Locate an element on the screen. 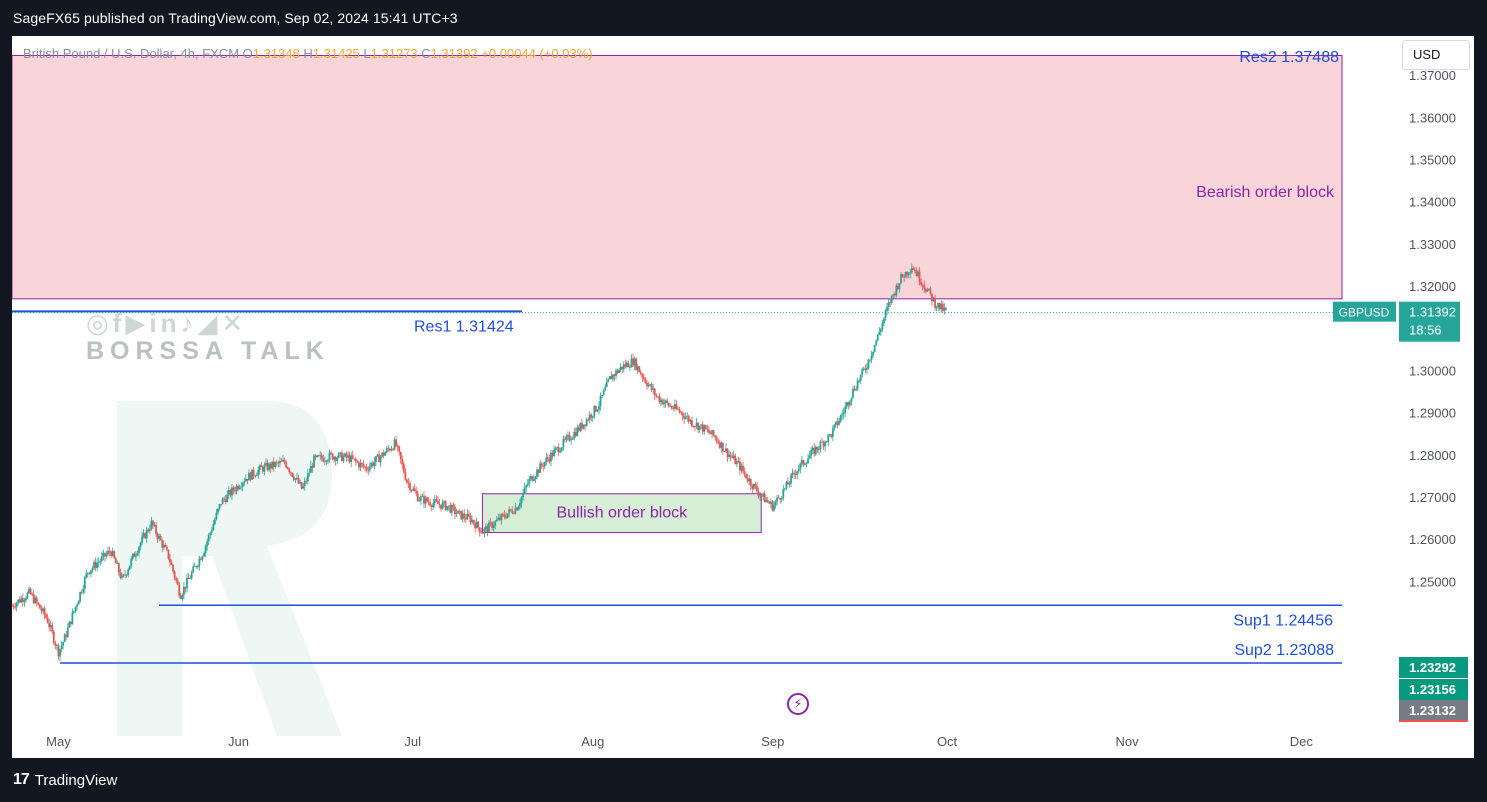  flash-icon: ⚡ is located at coordinates (798, 704).